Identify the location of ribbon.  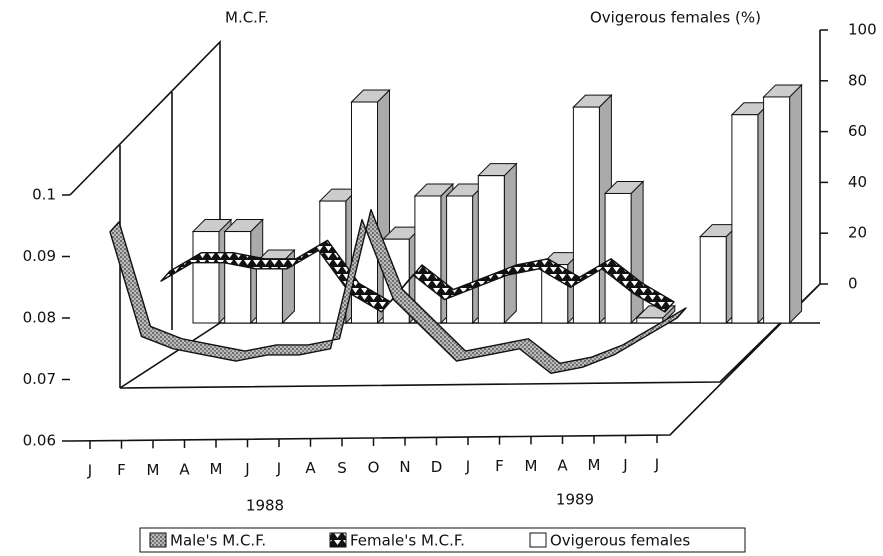
(417, 276).